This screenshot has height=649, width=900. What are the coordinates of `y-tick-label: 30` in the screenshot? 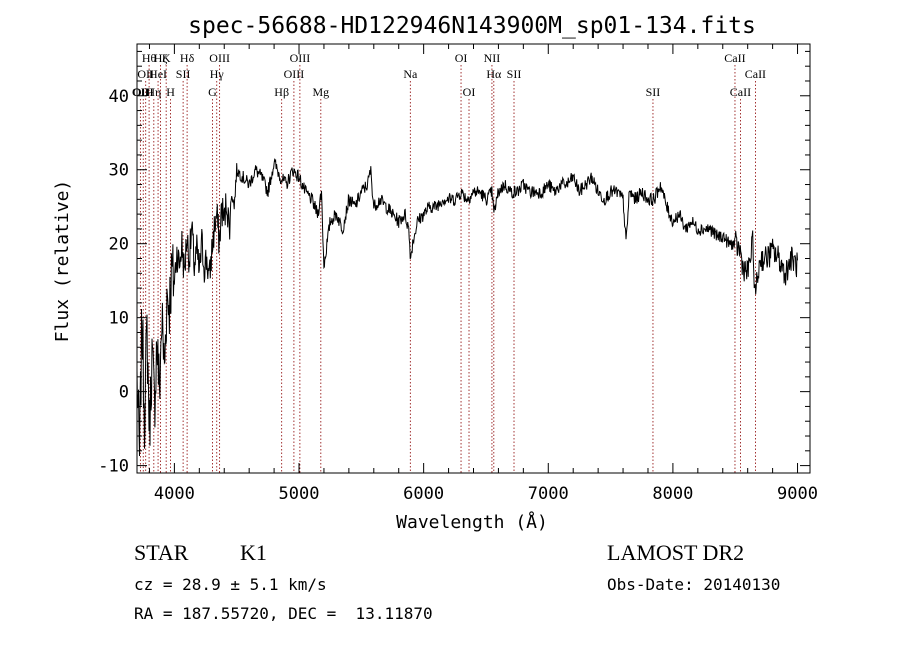 It's located at (119, 171).